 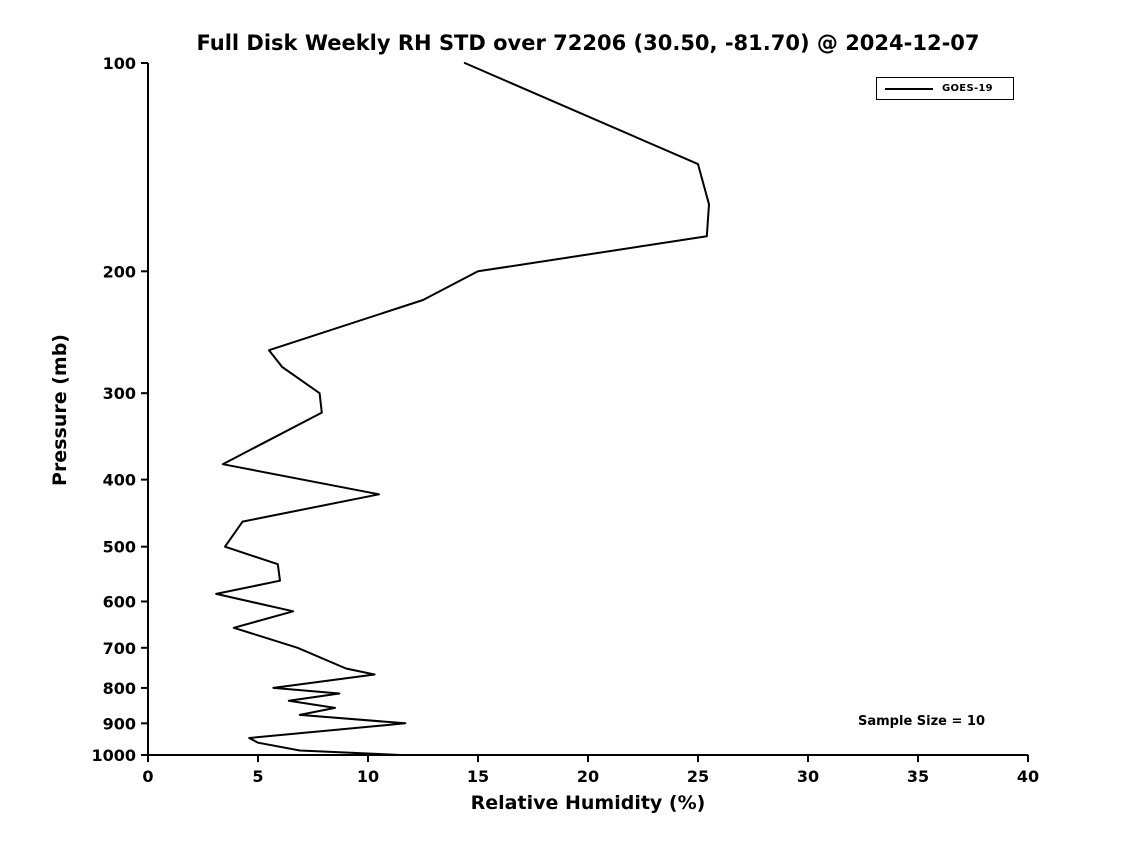 What do you see at coordinates (698, 776) in the screenshot?
I see `x-tick-label: 25` at bounding box center [698, 776].